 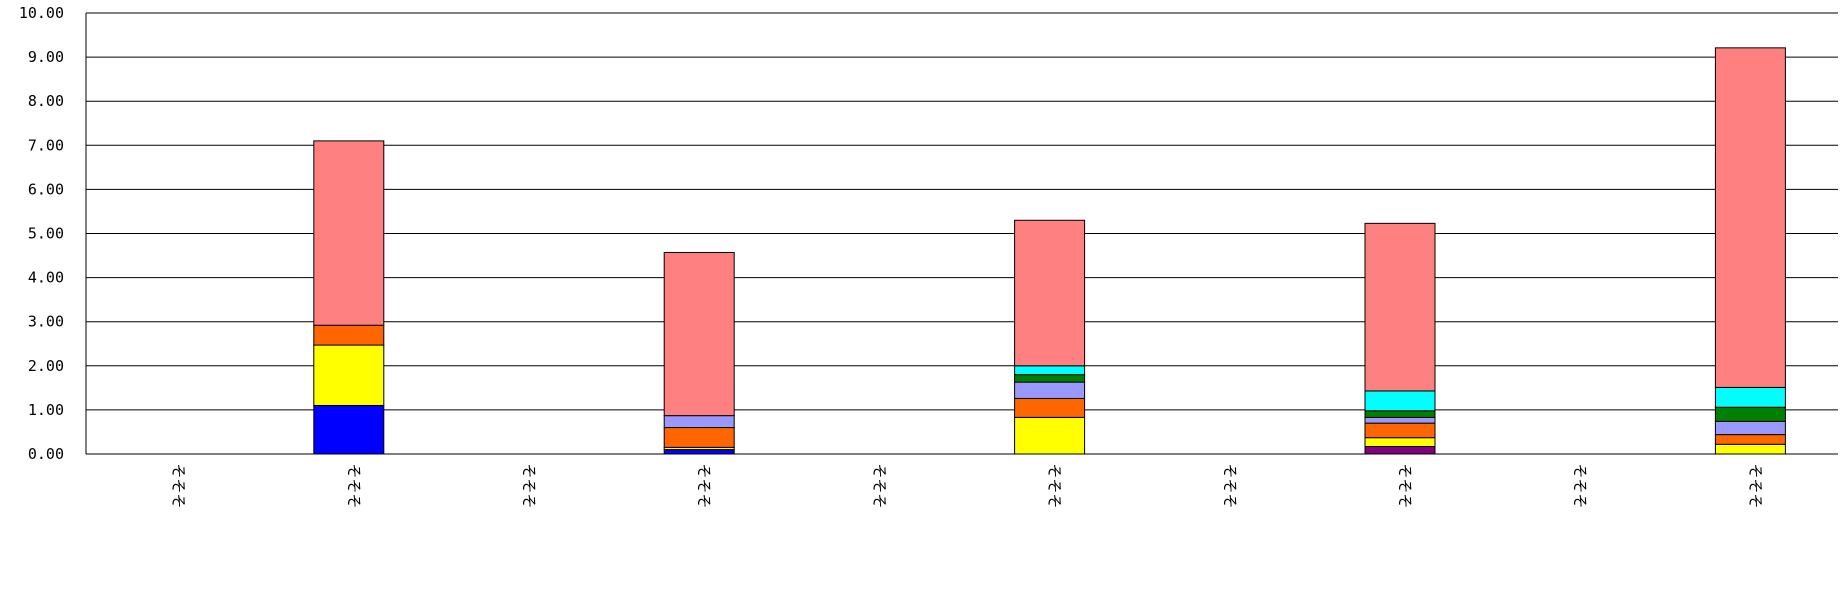 I want to click on y-tick-label: 7.00, so click(x=46, y=145).